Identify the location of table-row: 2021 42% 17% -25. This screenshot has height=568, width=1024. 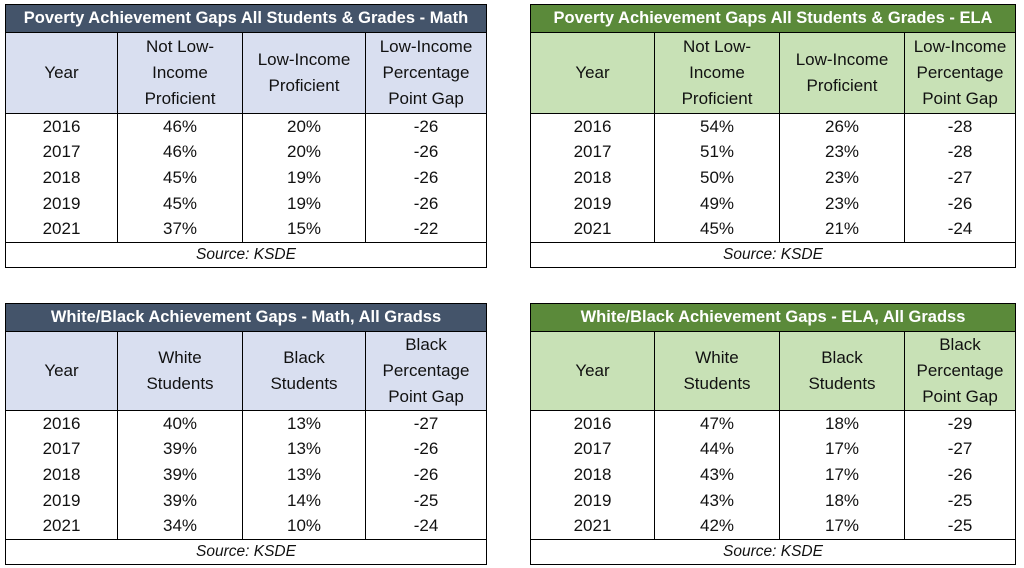
(773, 526).